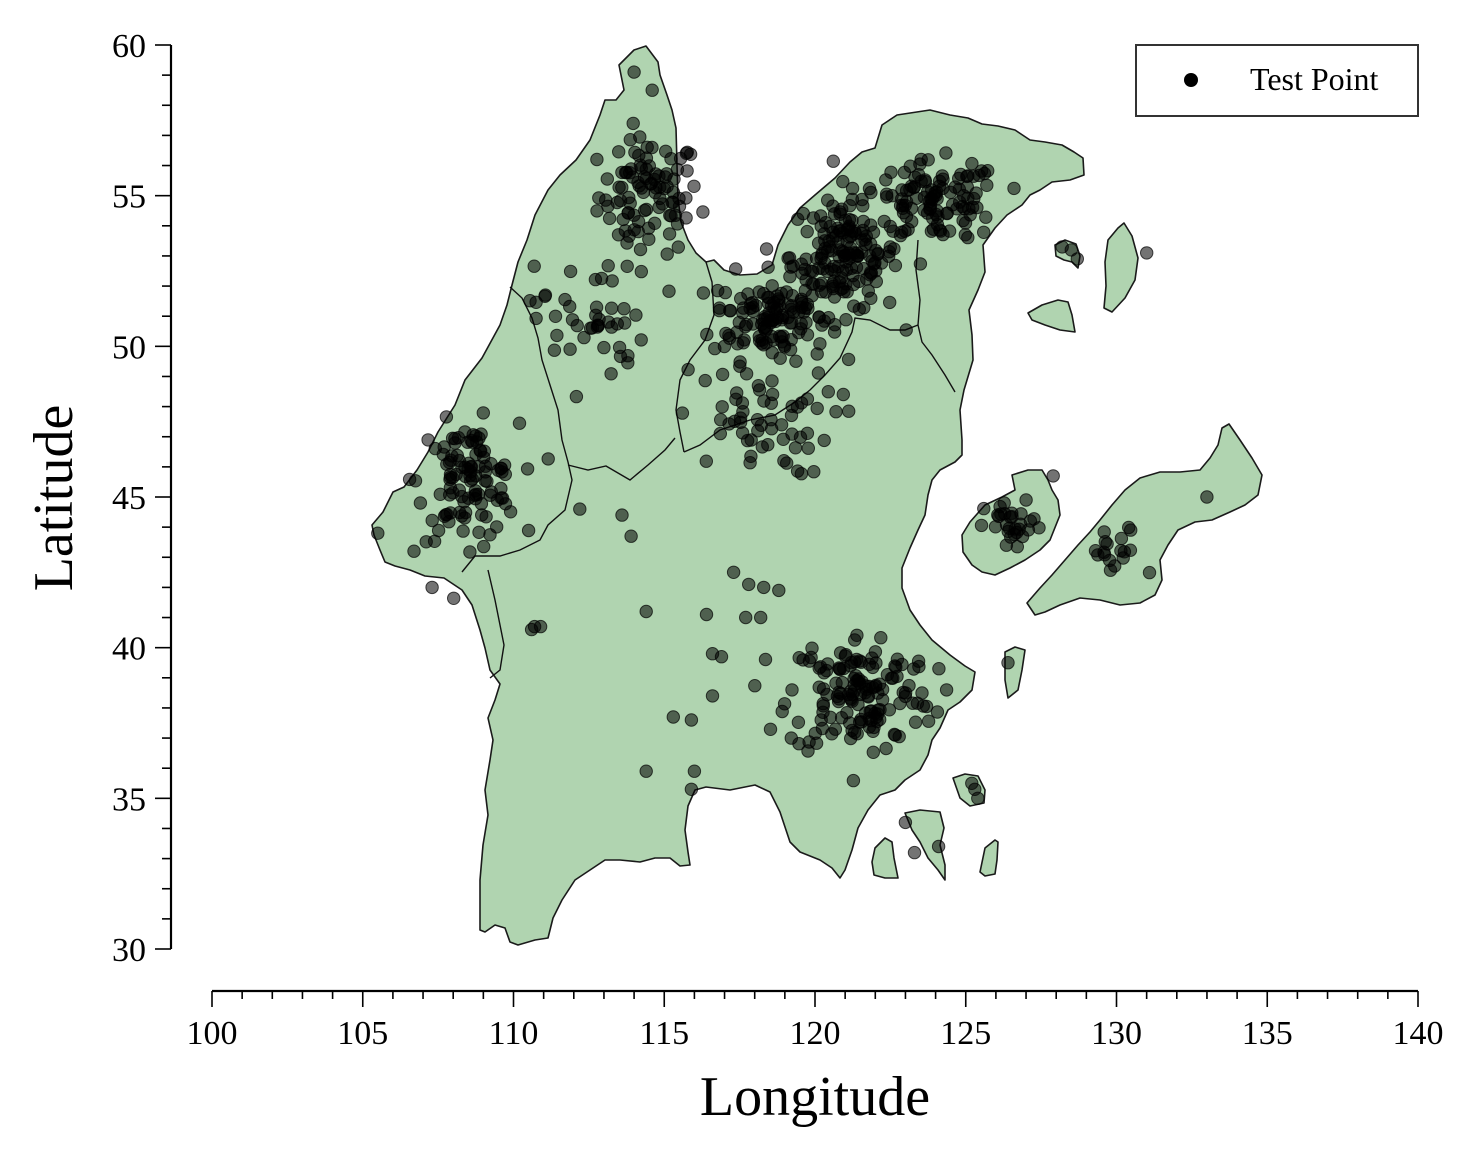 This screenshot has width=1479, height=1157. Describe the element at coordinates (1191, 80) in the screenshot. I see `legend-marker` at that location.